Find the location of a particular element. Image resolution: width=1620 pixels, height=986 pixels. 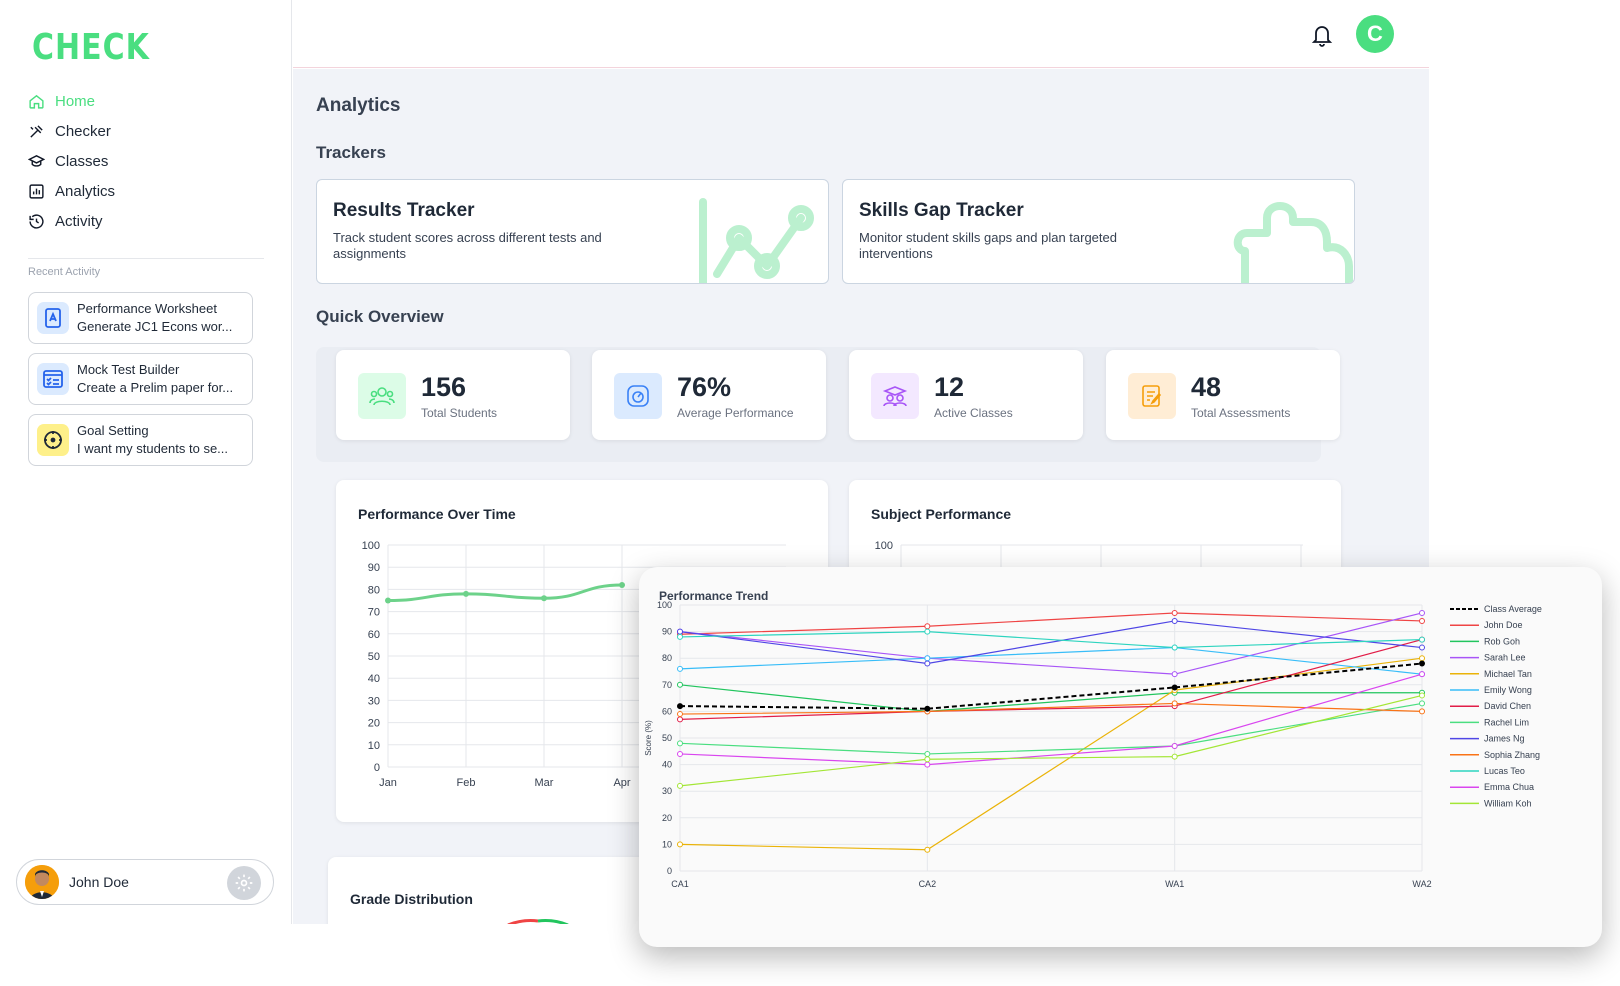

user-name: John Doe is located at coordinates (99, 882).